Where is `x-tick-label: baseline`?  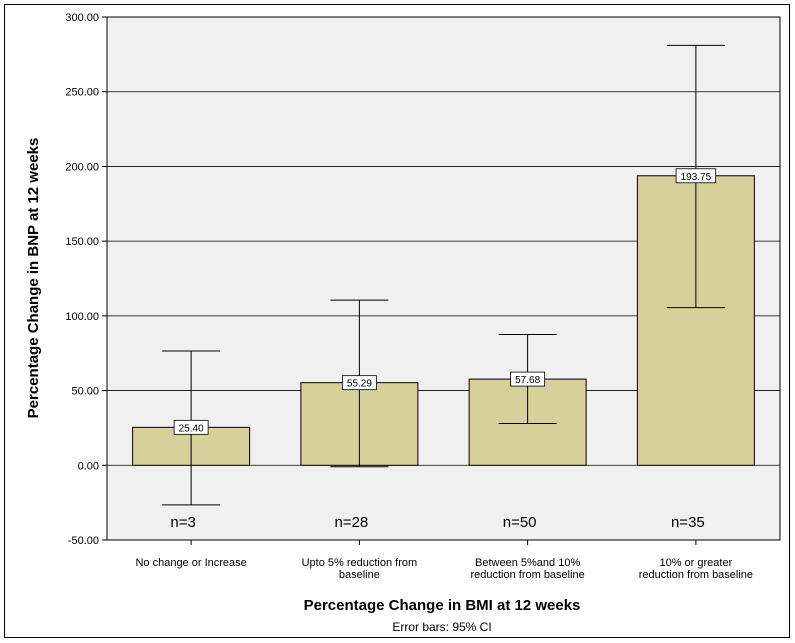 x-tick-label: baseline is located at coordinates (359, 575).